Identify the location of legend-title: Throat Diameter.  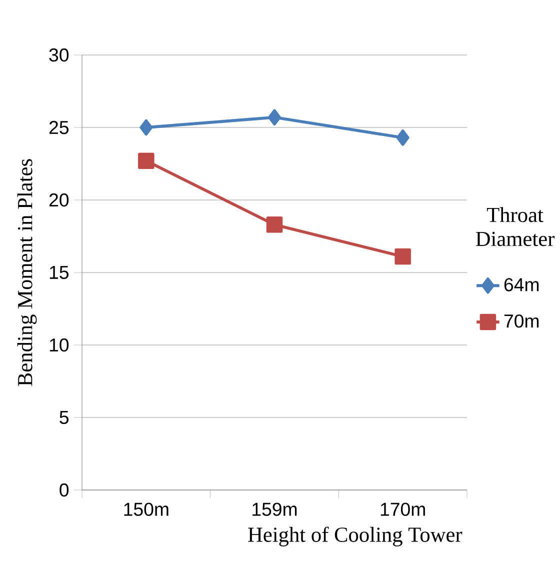
(515, 226).